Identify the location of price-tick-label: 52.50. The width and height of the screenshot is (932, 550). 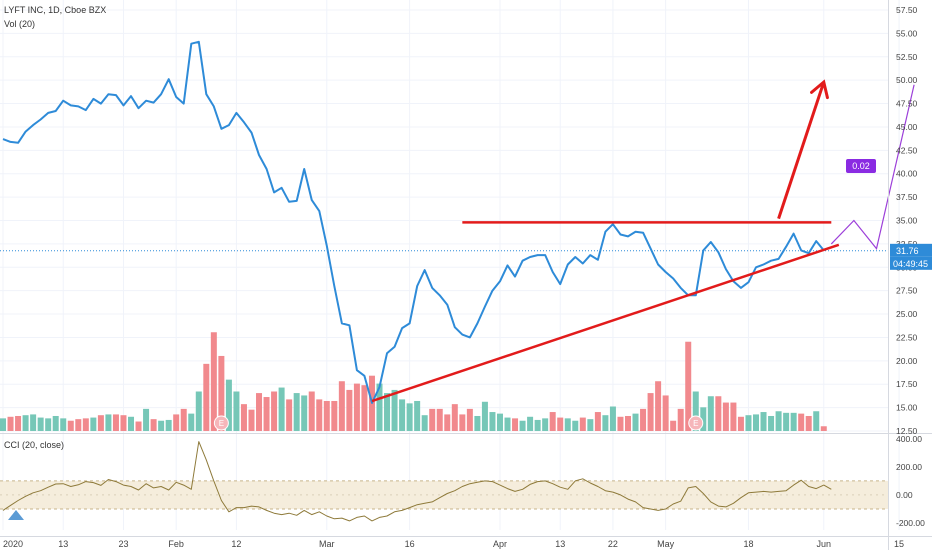
(907, 57).